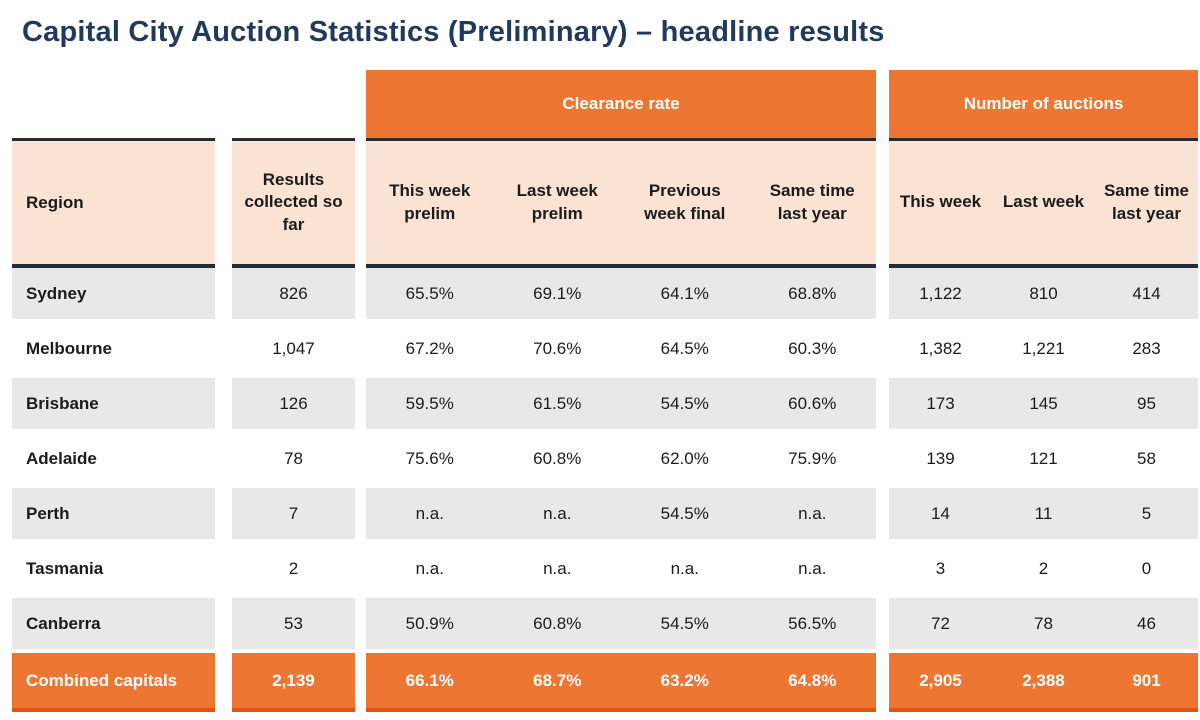 The width and height of the screenshot is (1200, 720). I want to click on value-cell: 0, so click(1146, 568).